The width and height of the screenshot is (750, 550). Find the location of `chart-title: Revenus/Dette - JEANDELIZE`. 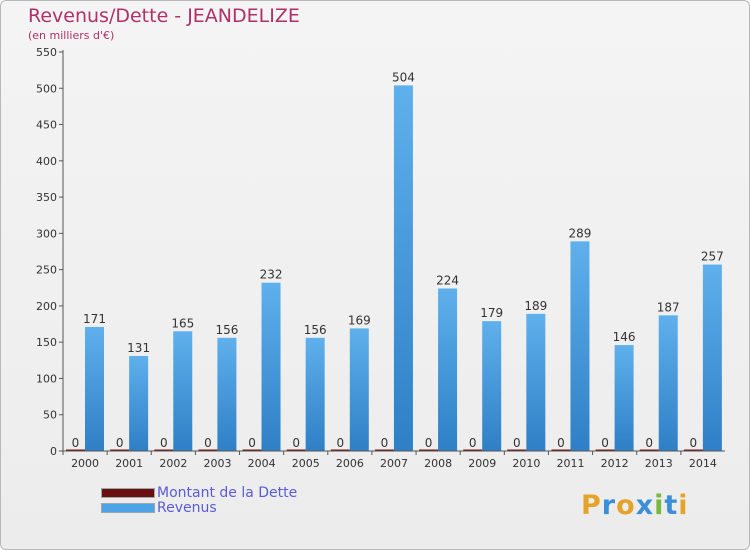

chart-title: Revenus/Dette - JEANDELIZE is located at coordinates (164, 16).